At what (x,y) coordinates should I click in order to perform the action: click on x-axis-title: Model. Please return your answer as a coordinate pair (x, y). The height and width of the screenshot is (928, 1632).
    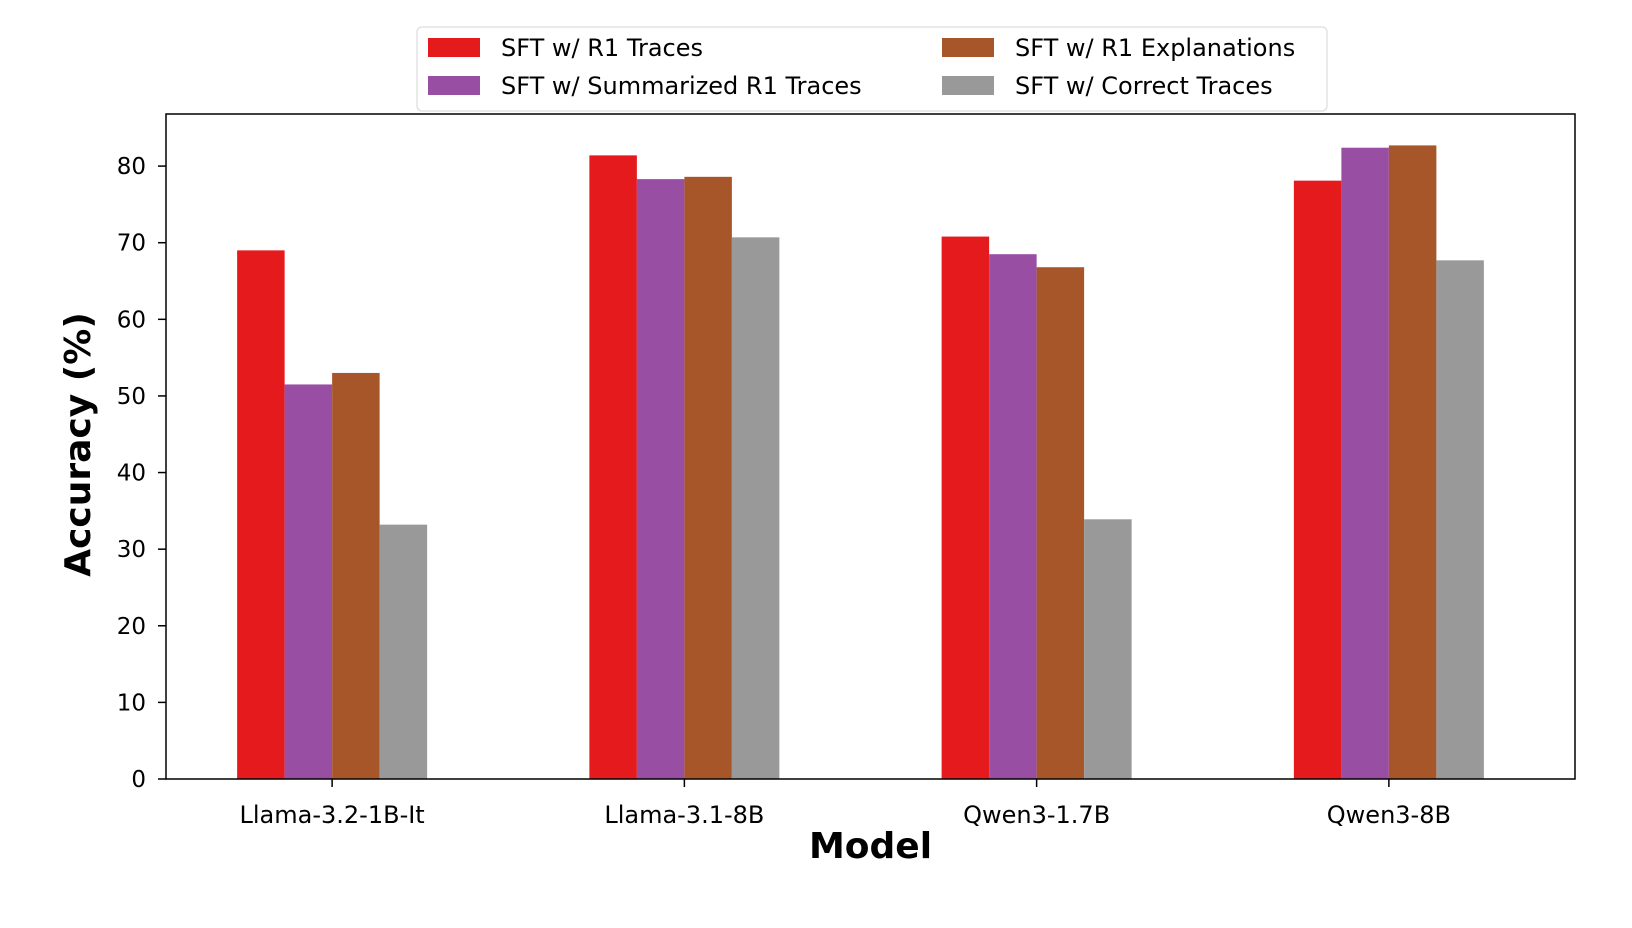
    Looking at the image, I should click on (870, 846).